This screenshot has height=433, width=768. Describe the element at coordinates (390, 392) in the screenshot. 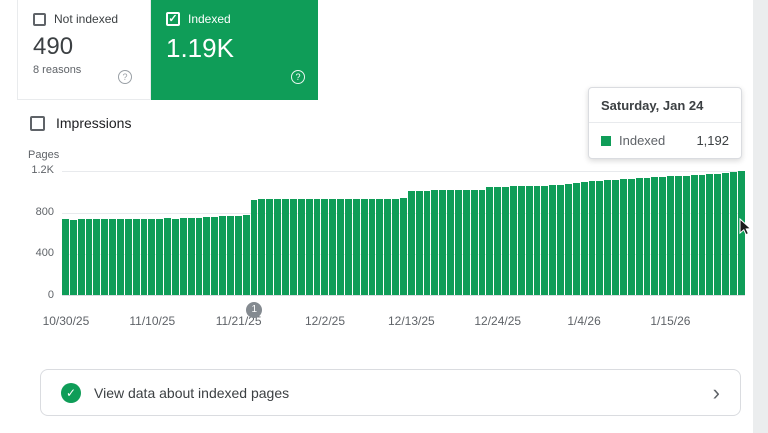

I see `view-indexed-data-link: ✓ View data about indexed pages ›` at that location.